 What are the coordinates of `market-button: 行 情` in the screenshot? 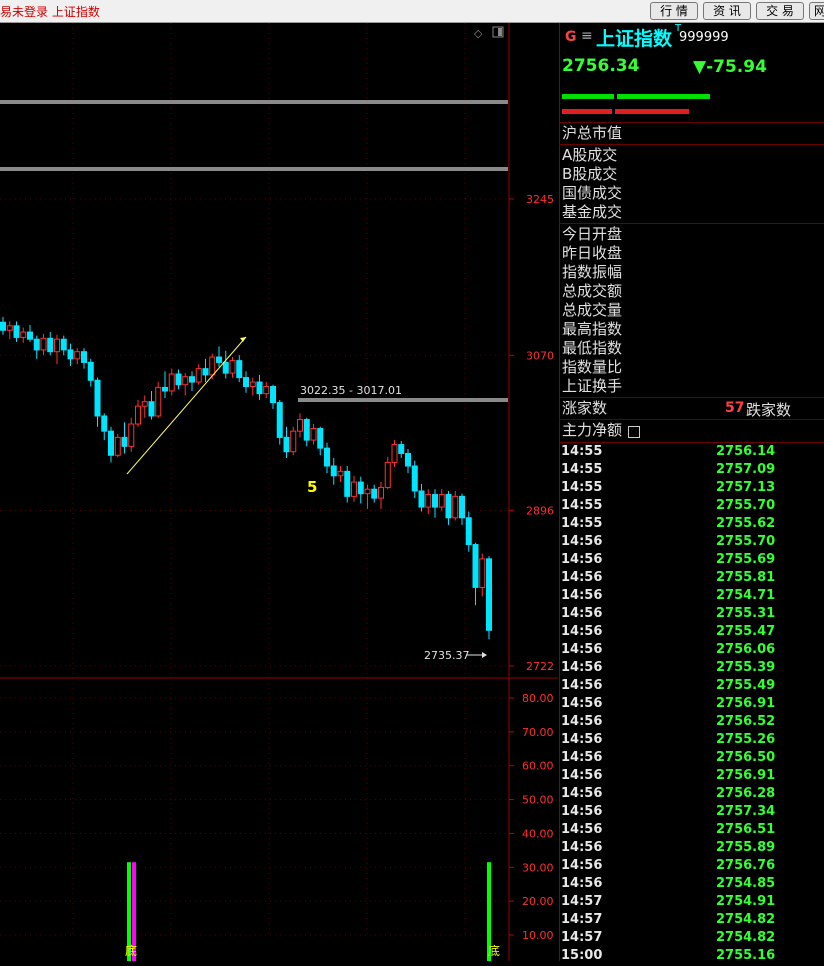 It's located at (674, 11).